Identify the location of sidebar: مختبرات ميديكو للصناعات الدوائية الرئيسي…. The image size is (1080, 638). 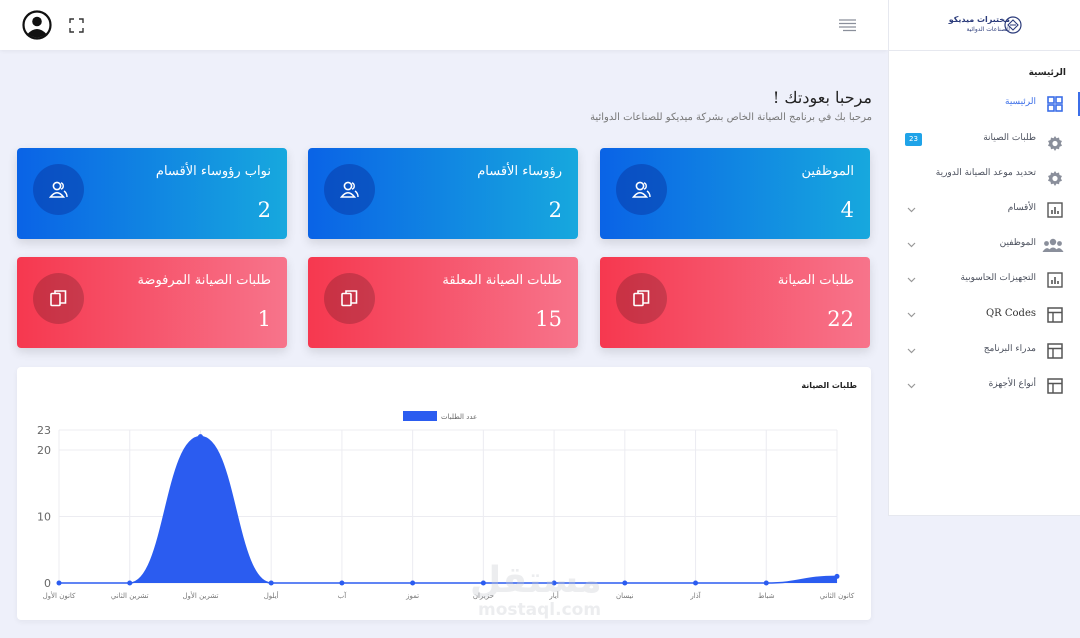
(984, 258).